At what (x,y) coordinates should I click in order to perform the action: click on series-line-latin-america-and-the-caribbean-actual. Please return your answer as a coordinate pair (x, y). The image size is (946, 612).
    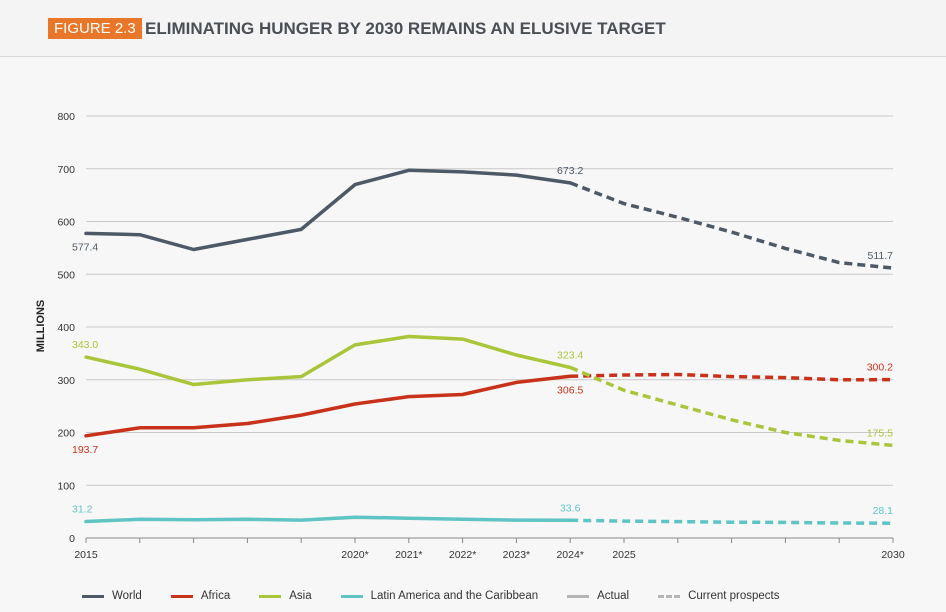
    Looking at the image, I should click on (328, 519).